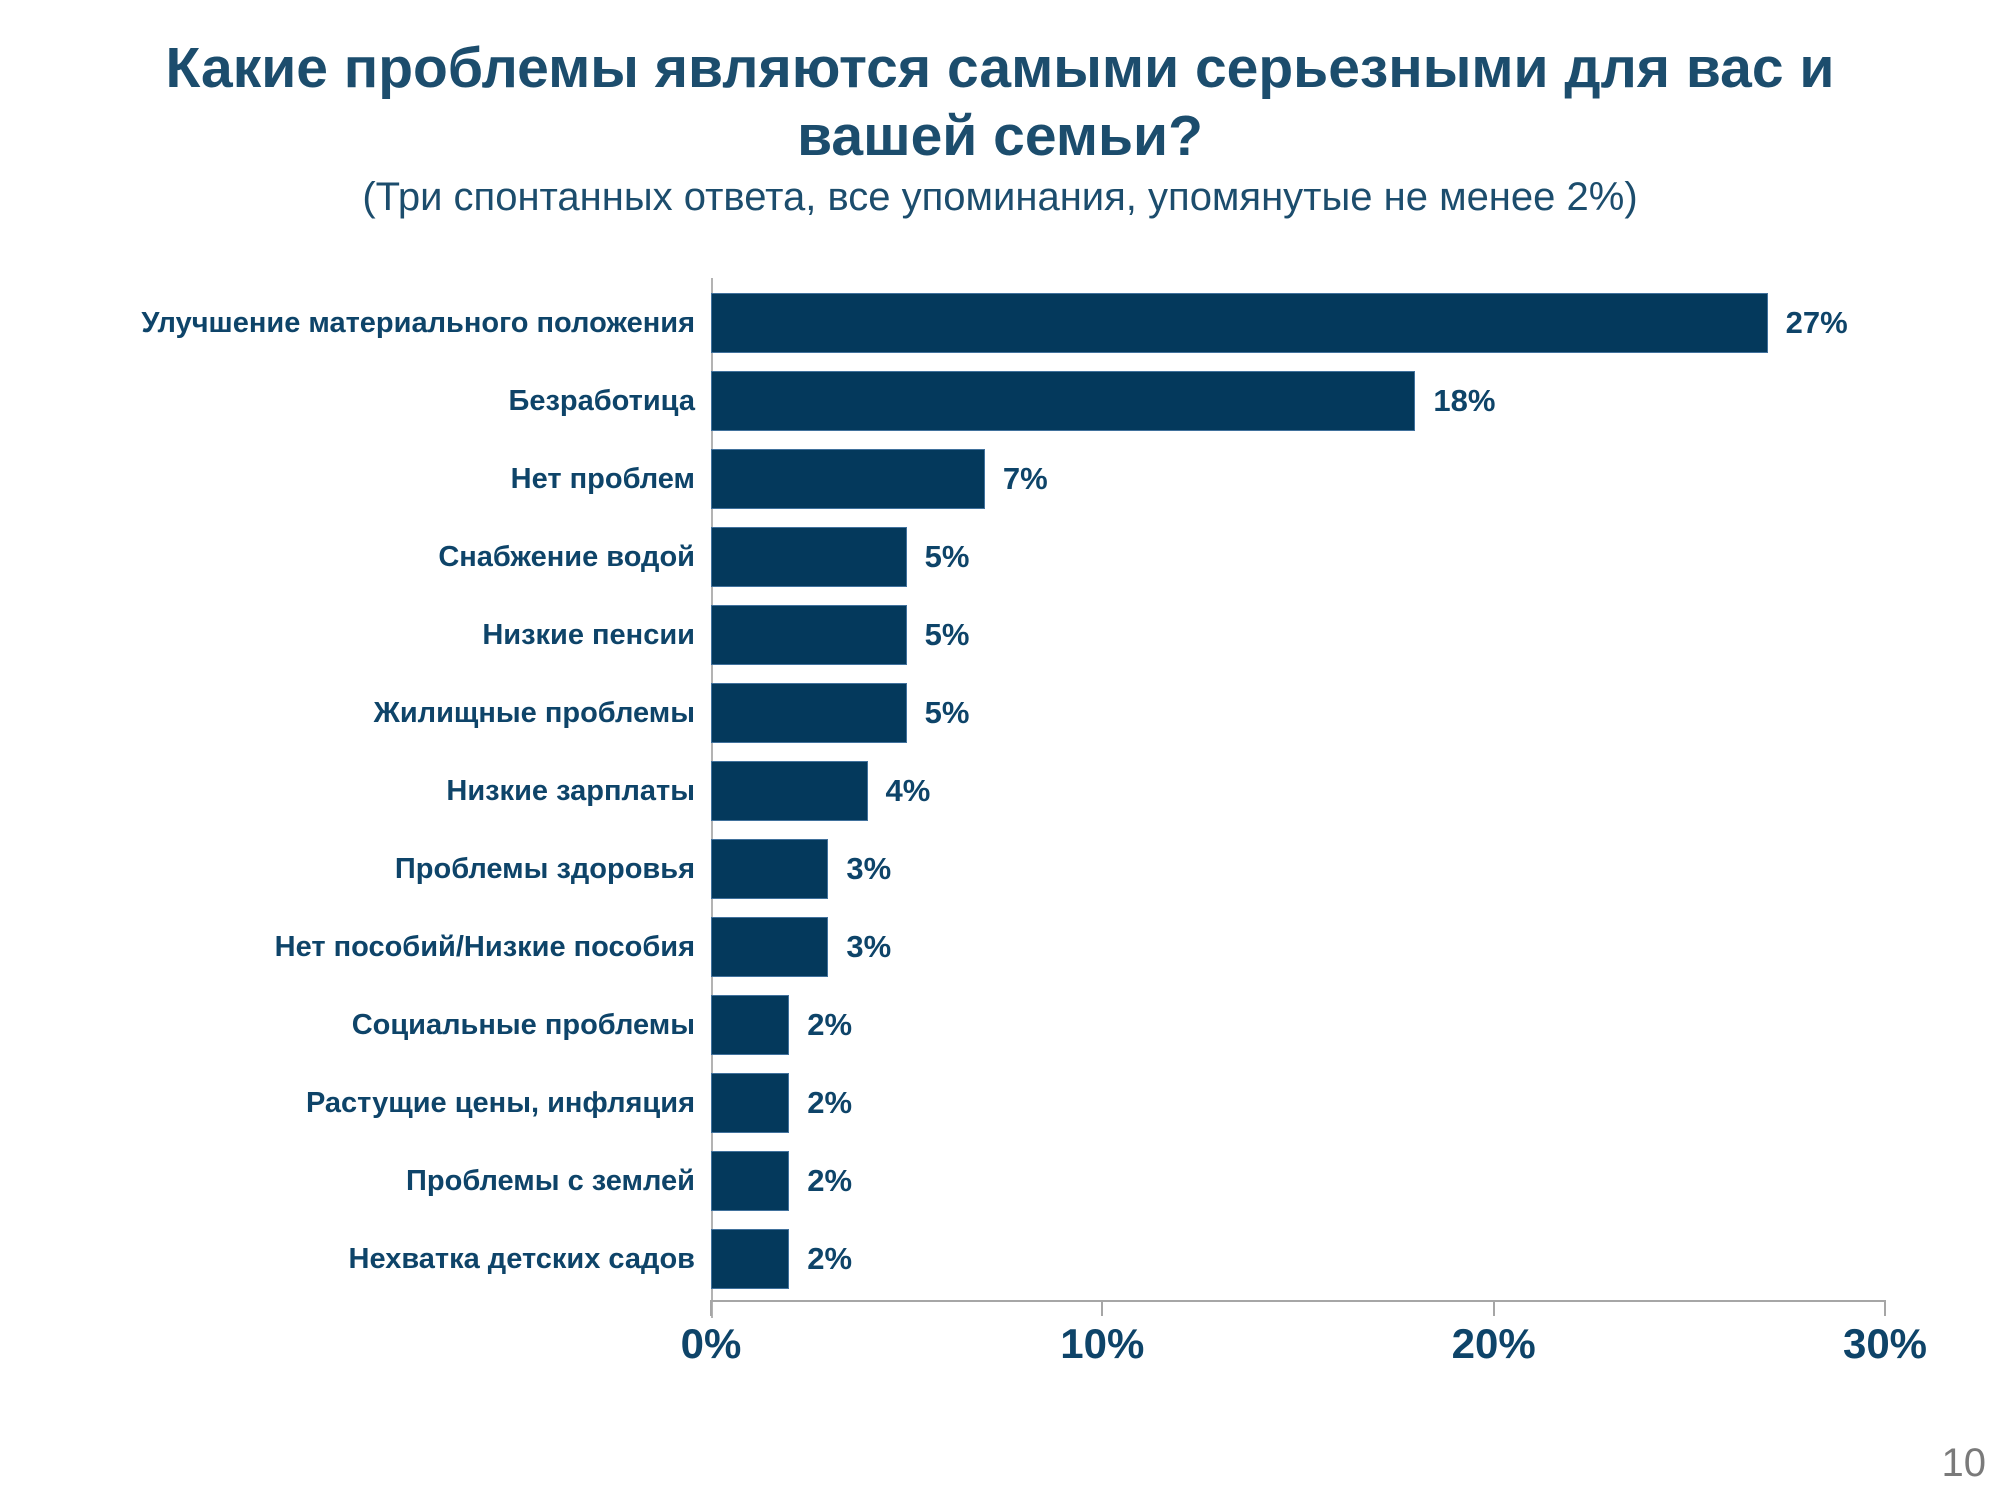 The image size is (2000, 1500). I want to click on bar-row: Нехватка детских садов 2%, so click(1010, 1259).